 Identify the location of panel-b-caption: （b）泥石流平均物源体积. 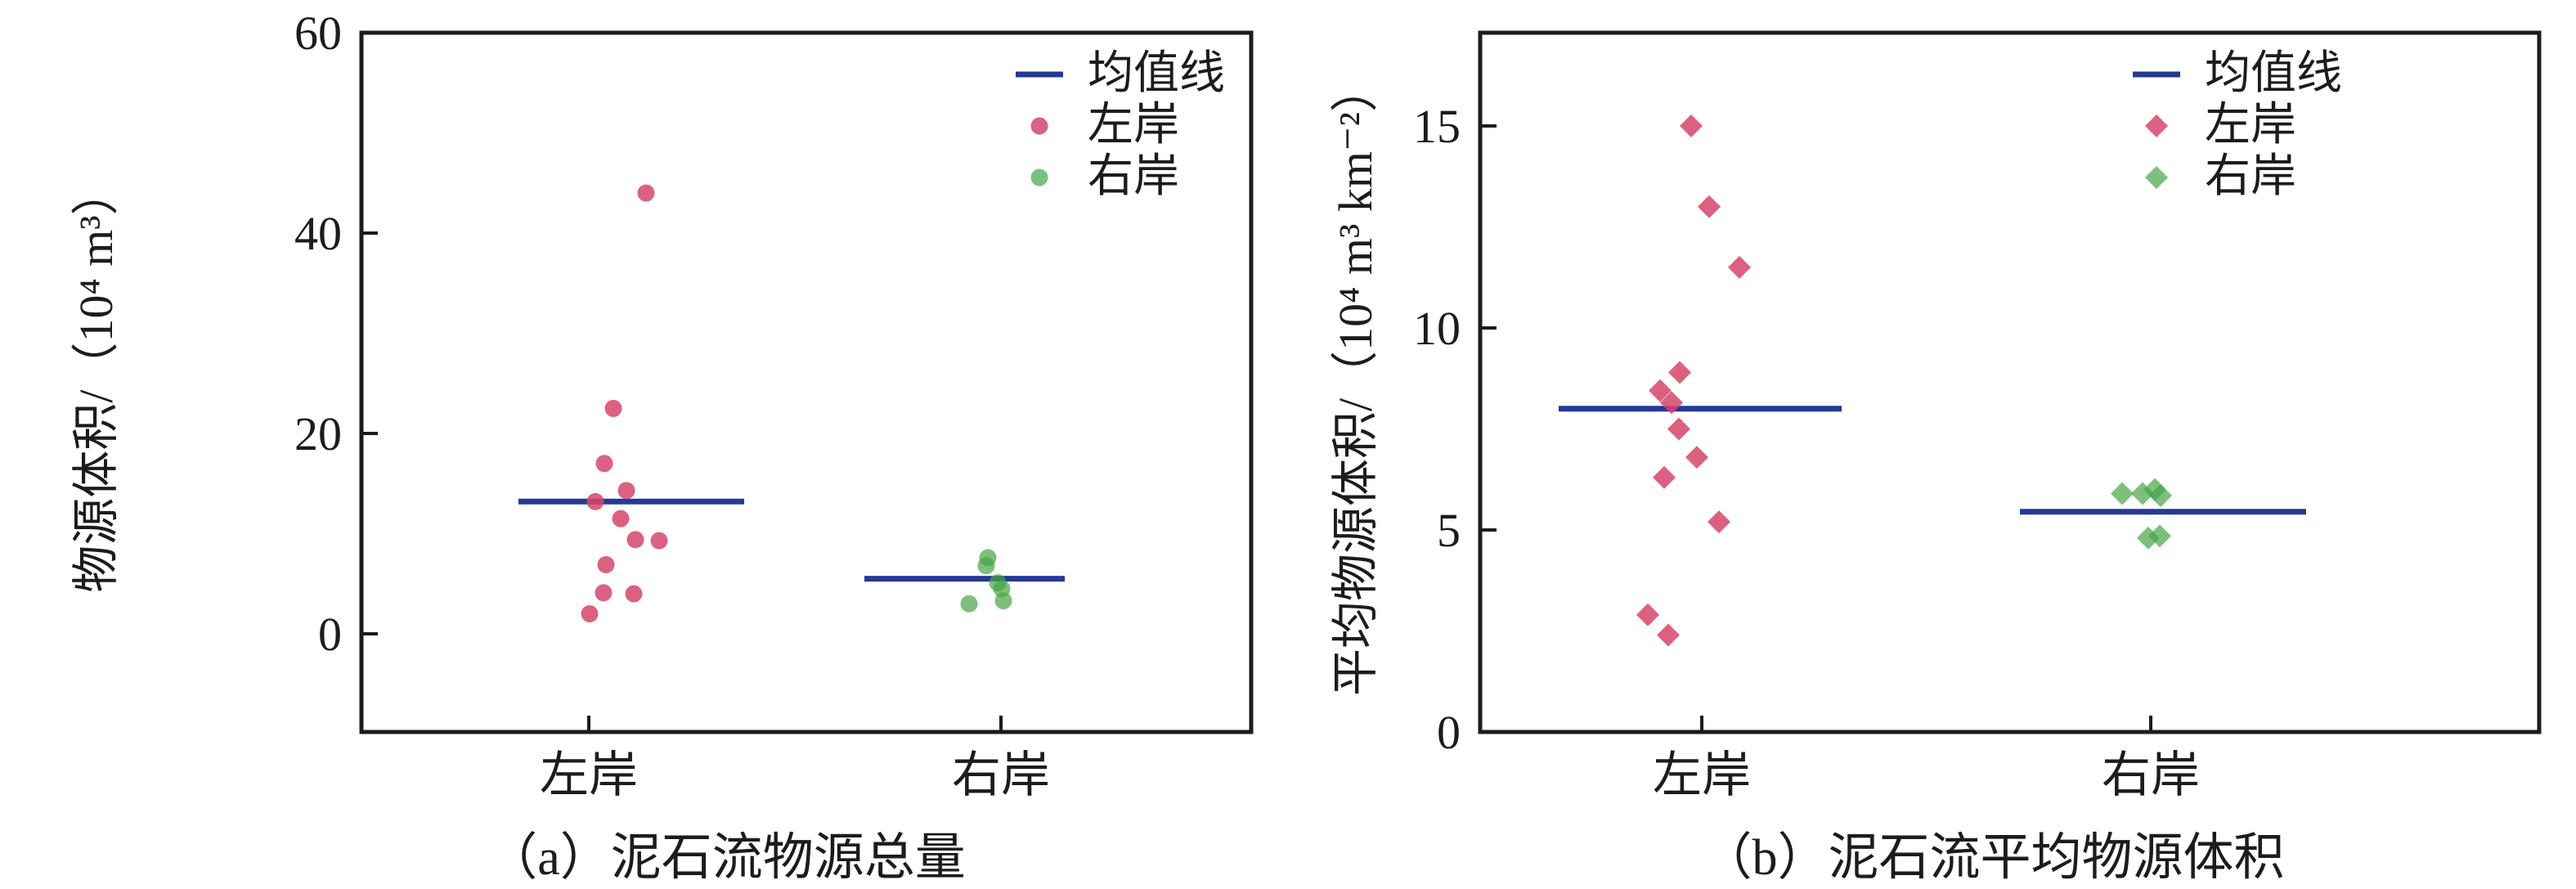
(1993, 858).